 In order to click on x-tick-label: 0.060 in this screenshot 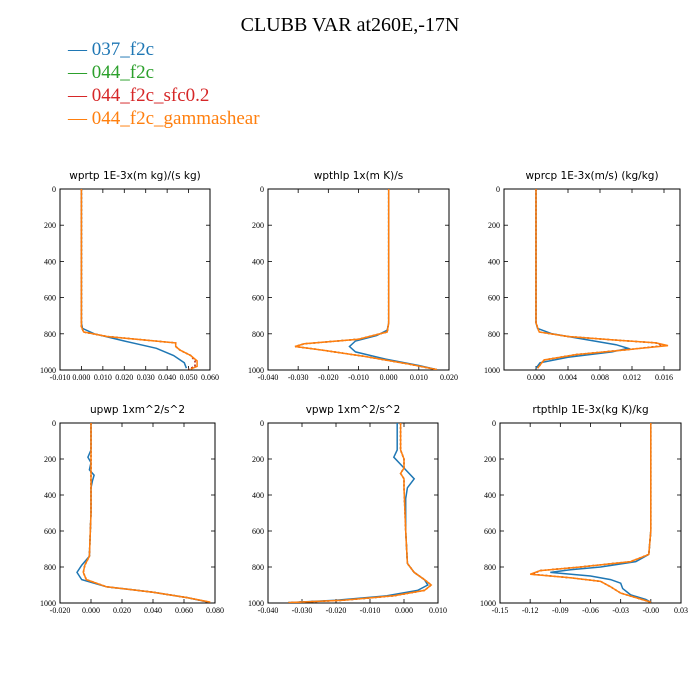, I will do `click(184, 610)`.